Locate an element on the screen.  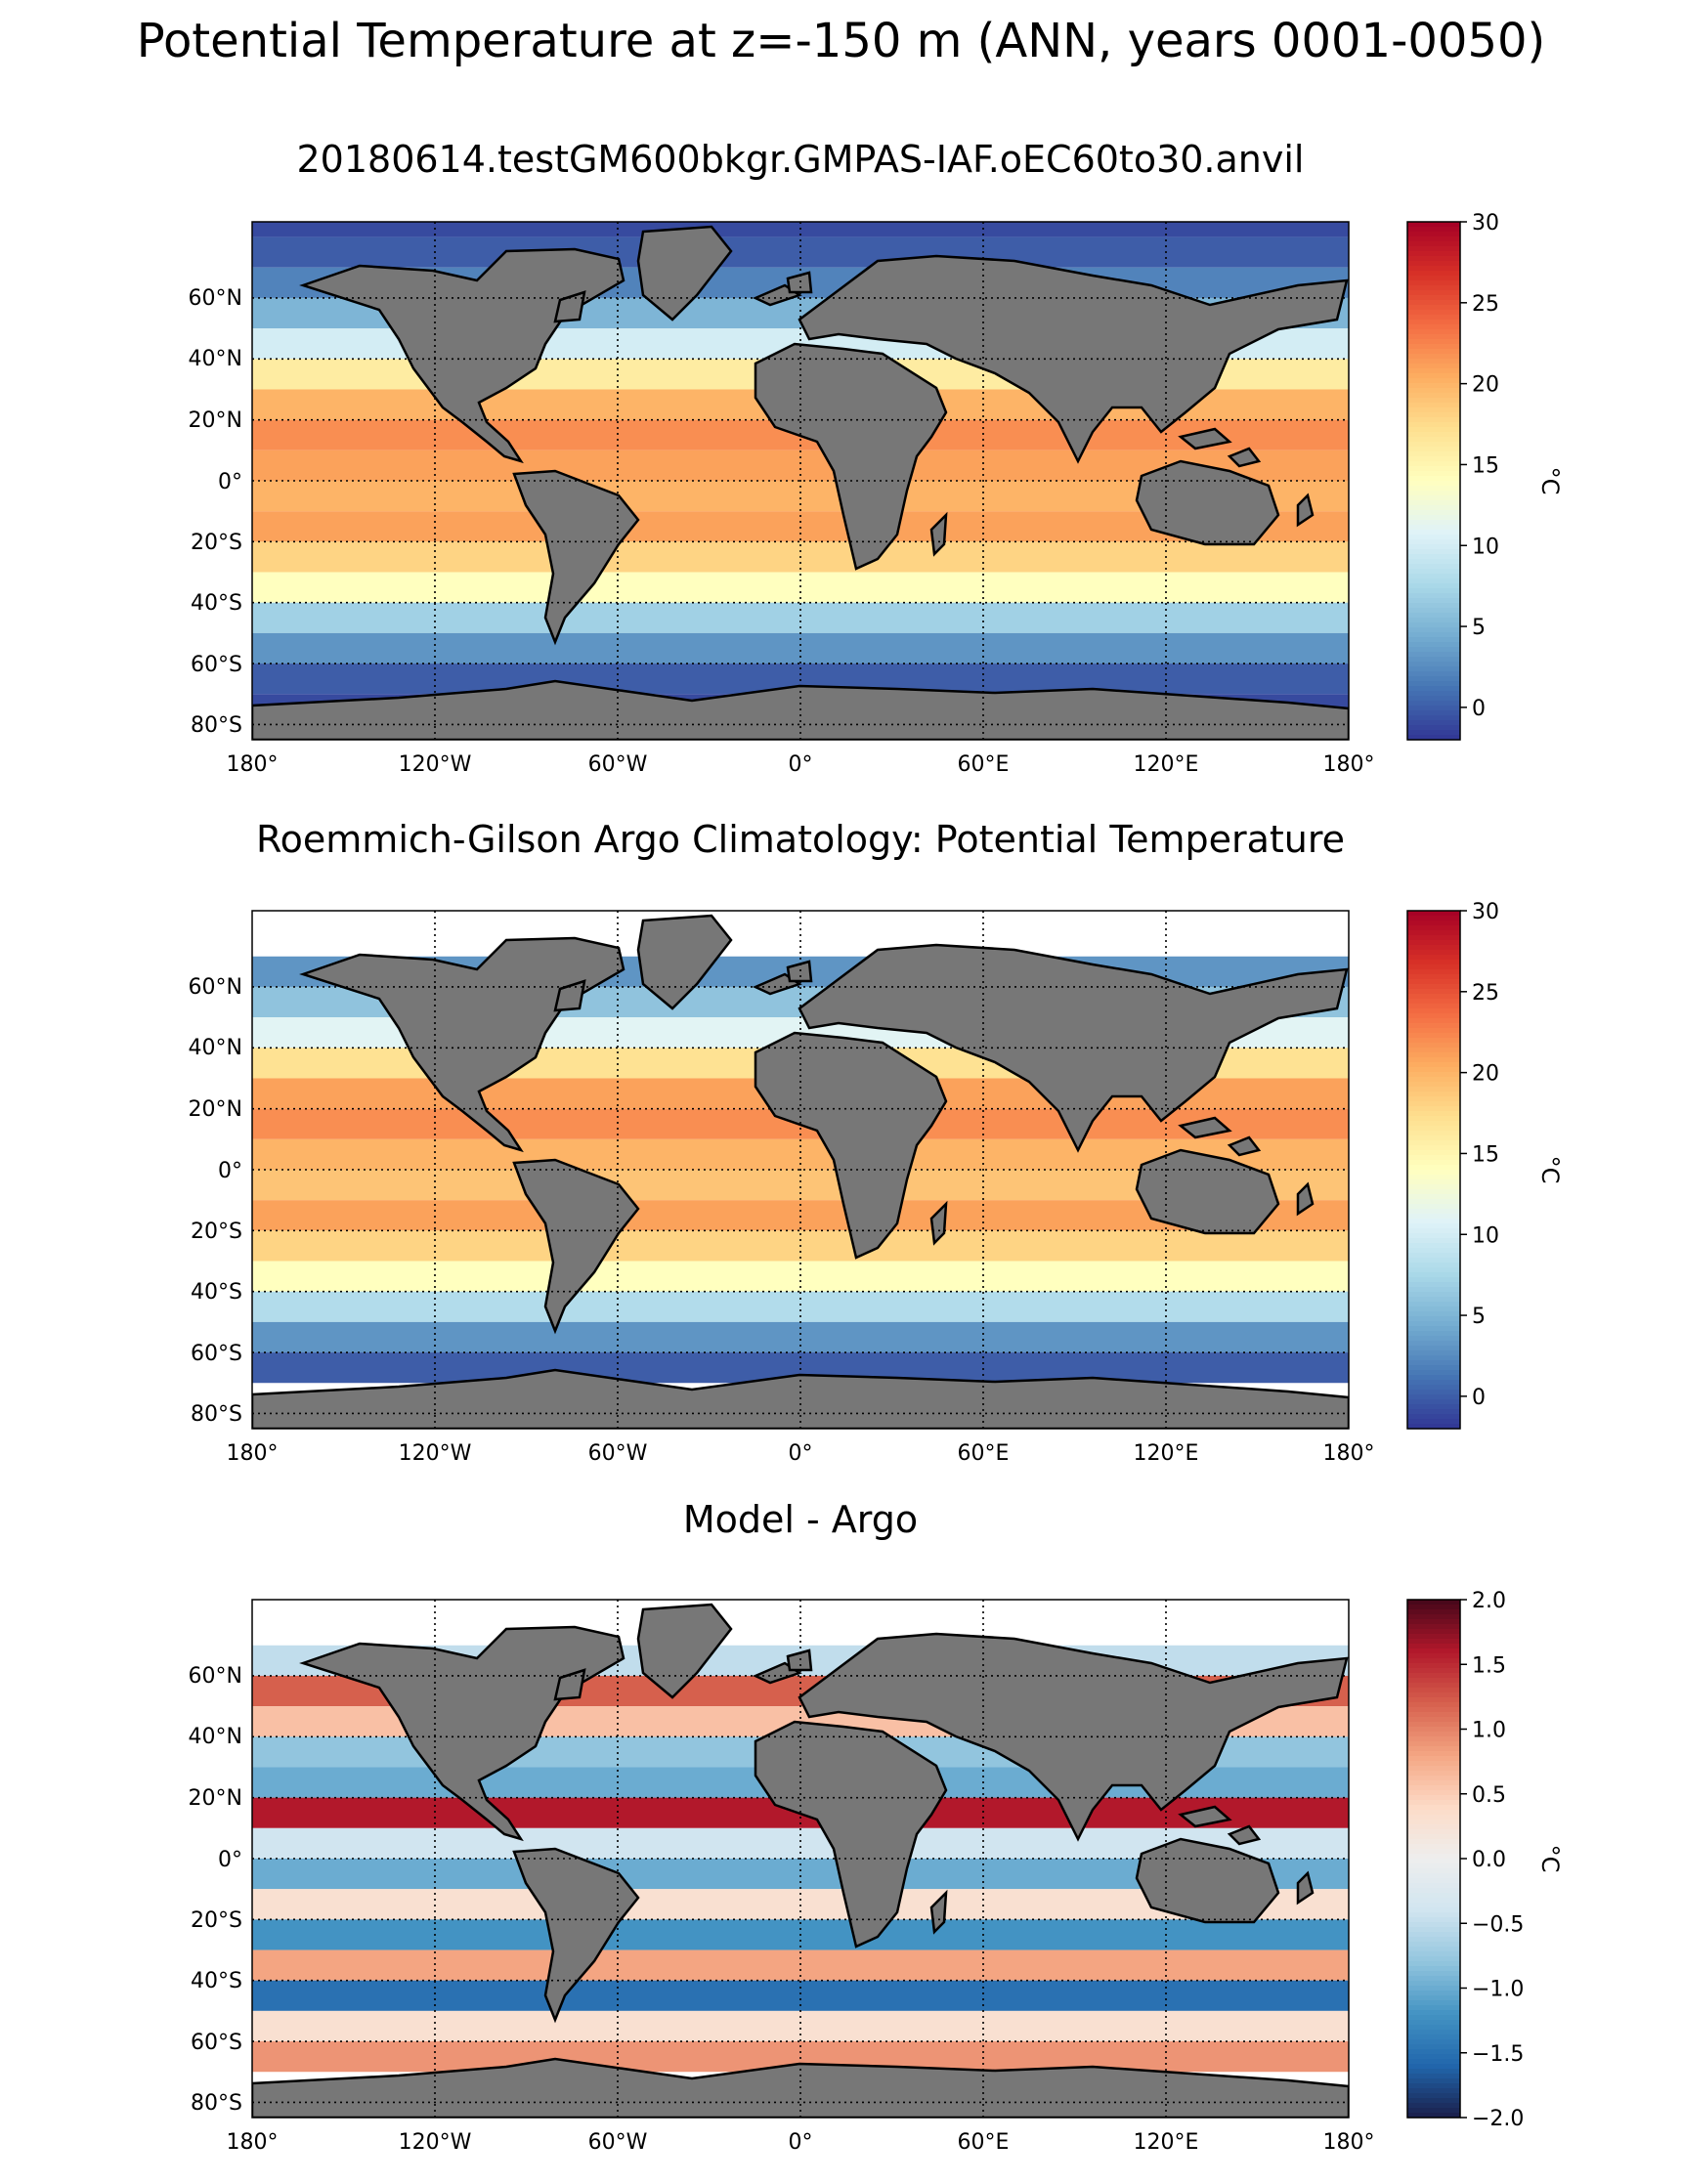
colorbar-model: 30 25 20 15 10 5 0 °C is located at coordinates (1485, 476).